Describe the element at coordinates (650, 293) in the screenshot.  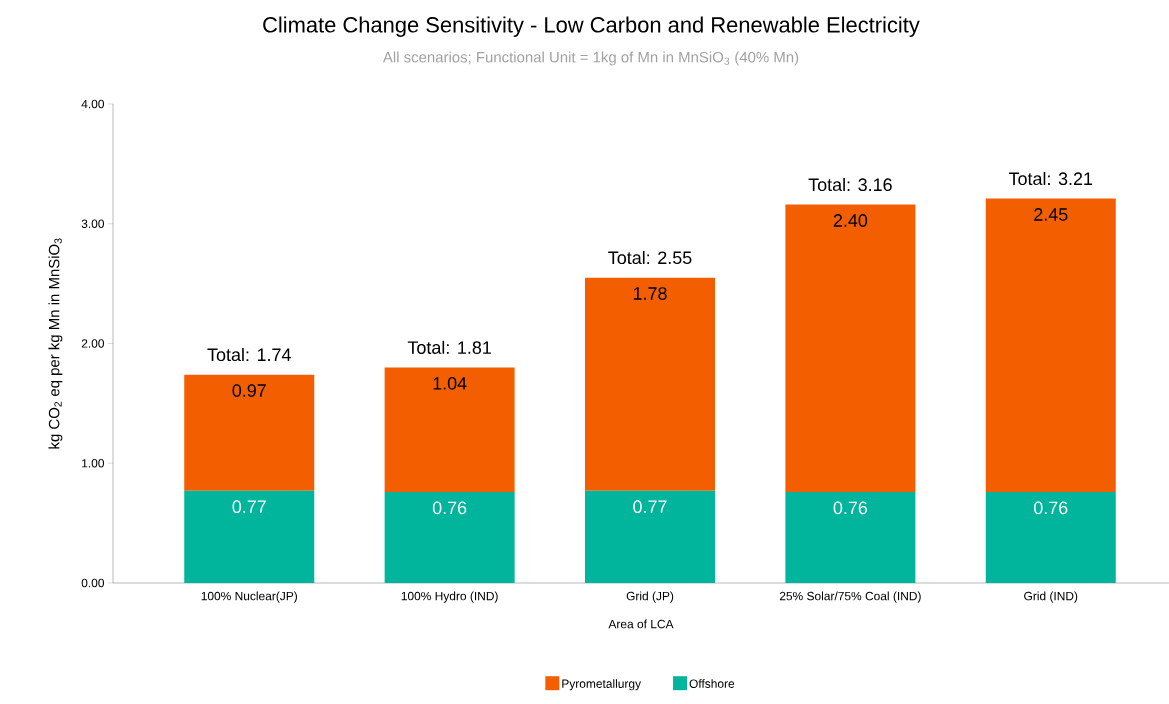
I see `data-label: 1.78` at that location.